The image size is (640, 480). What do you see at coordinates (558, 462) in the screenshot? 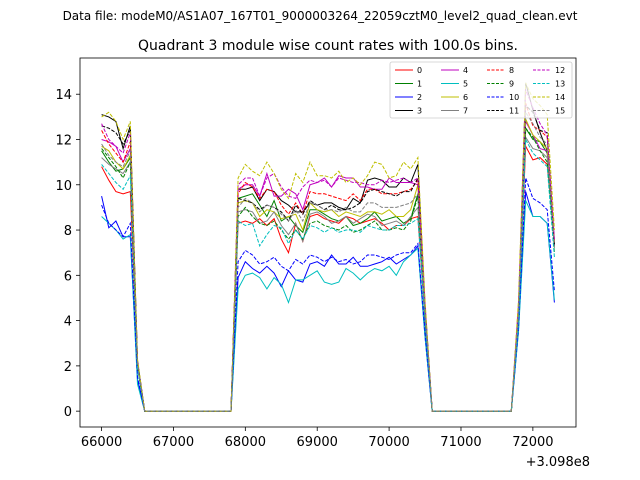
I see `x-axis-offset-label: +3.098e8` at bounding box center [558, 462].